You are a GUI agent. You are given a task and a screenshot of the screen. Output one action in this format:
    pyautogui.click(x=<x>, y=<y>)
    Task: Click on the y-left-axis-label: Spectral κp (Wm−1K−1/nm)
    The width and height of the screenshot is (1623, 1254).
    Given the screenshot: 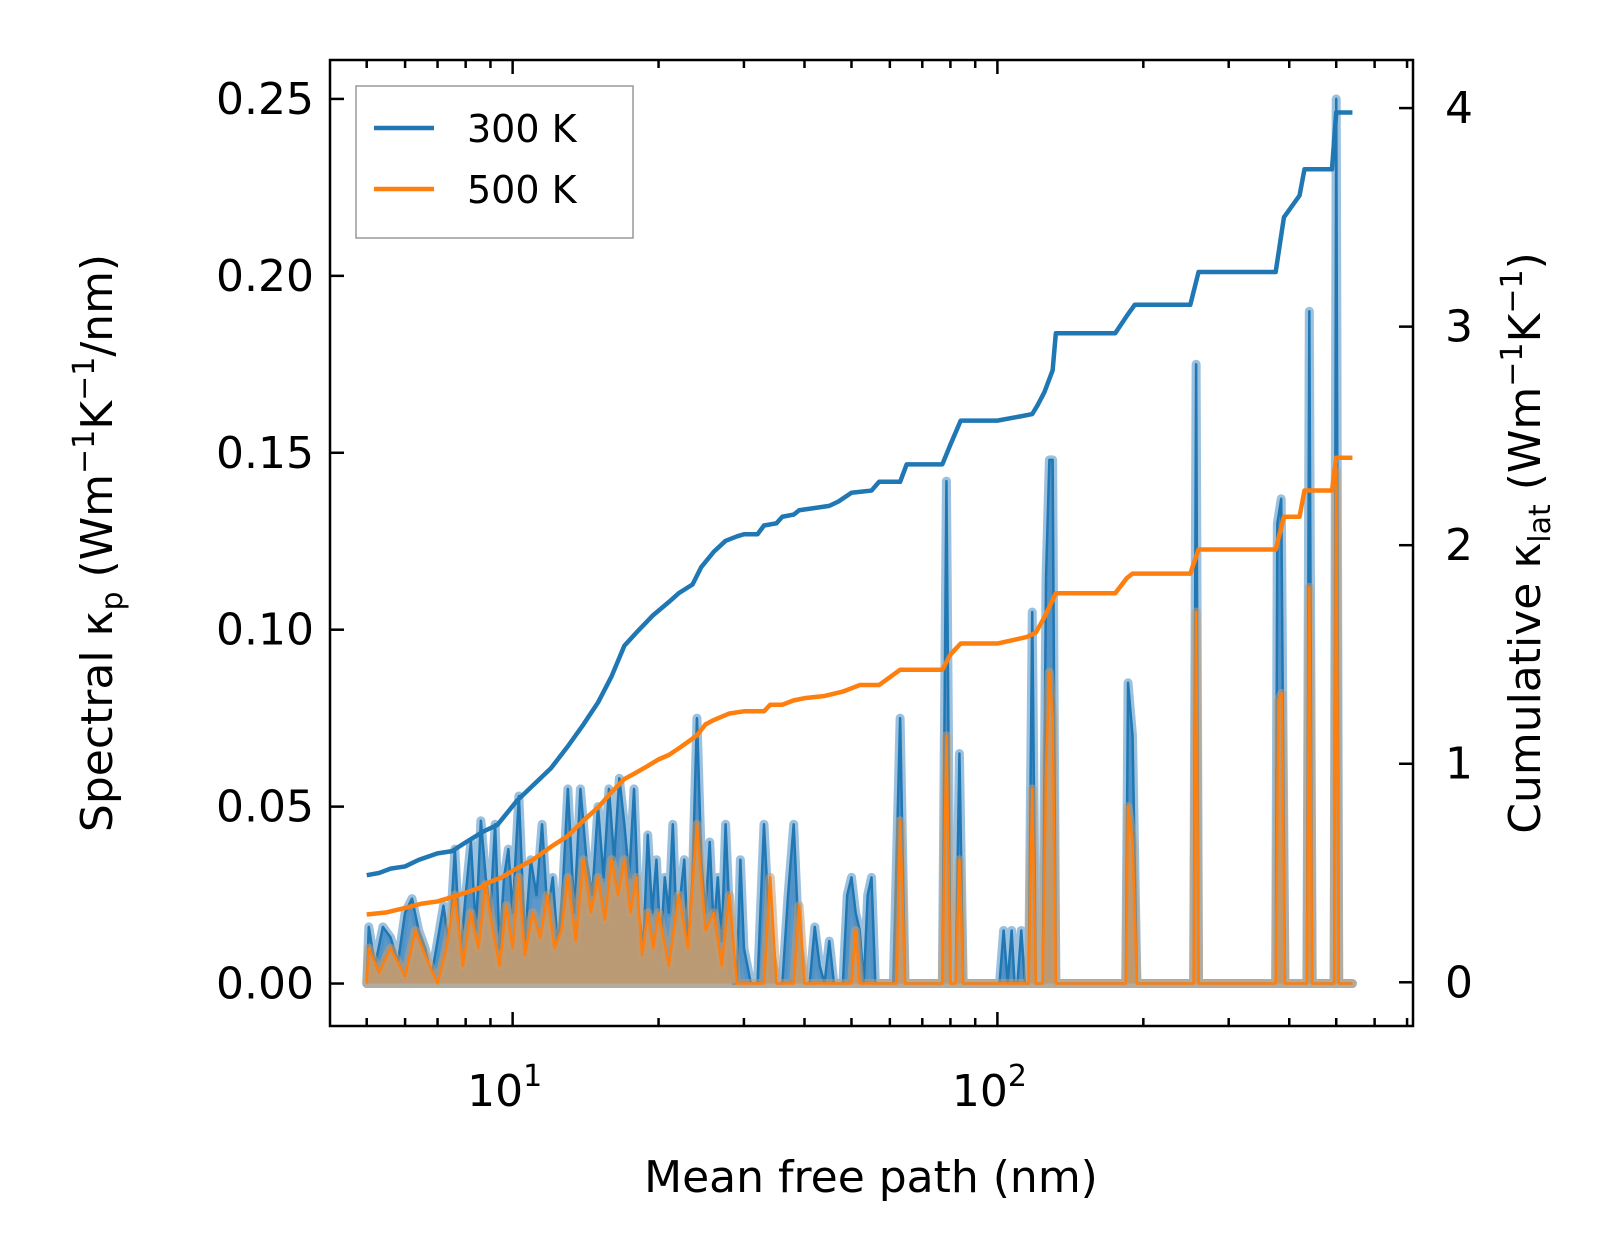 What is the action you would take?
    pyautogui.click(x=98, y=543)
    